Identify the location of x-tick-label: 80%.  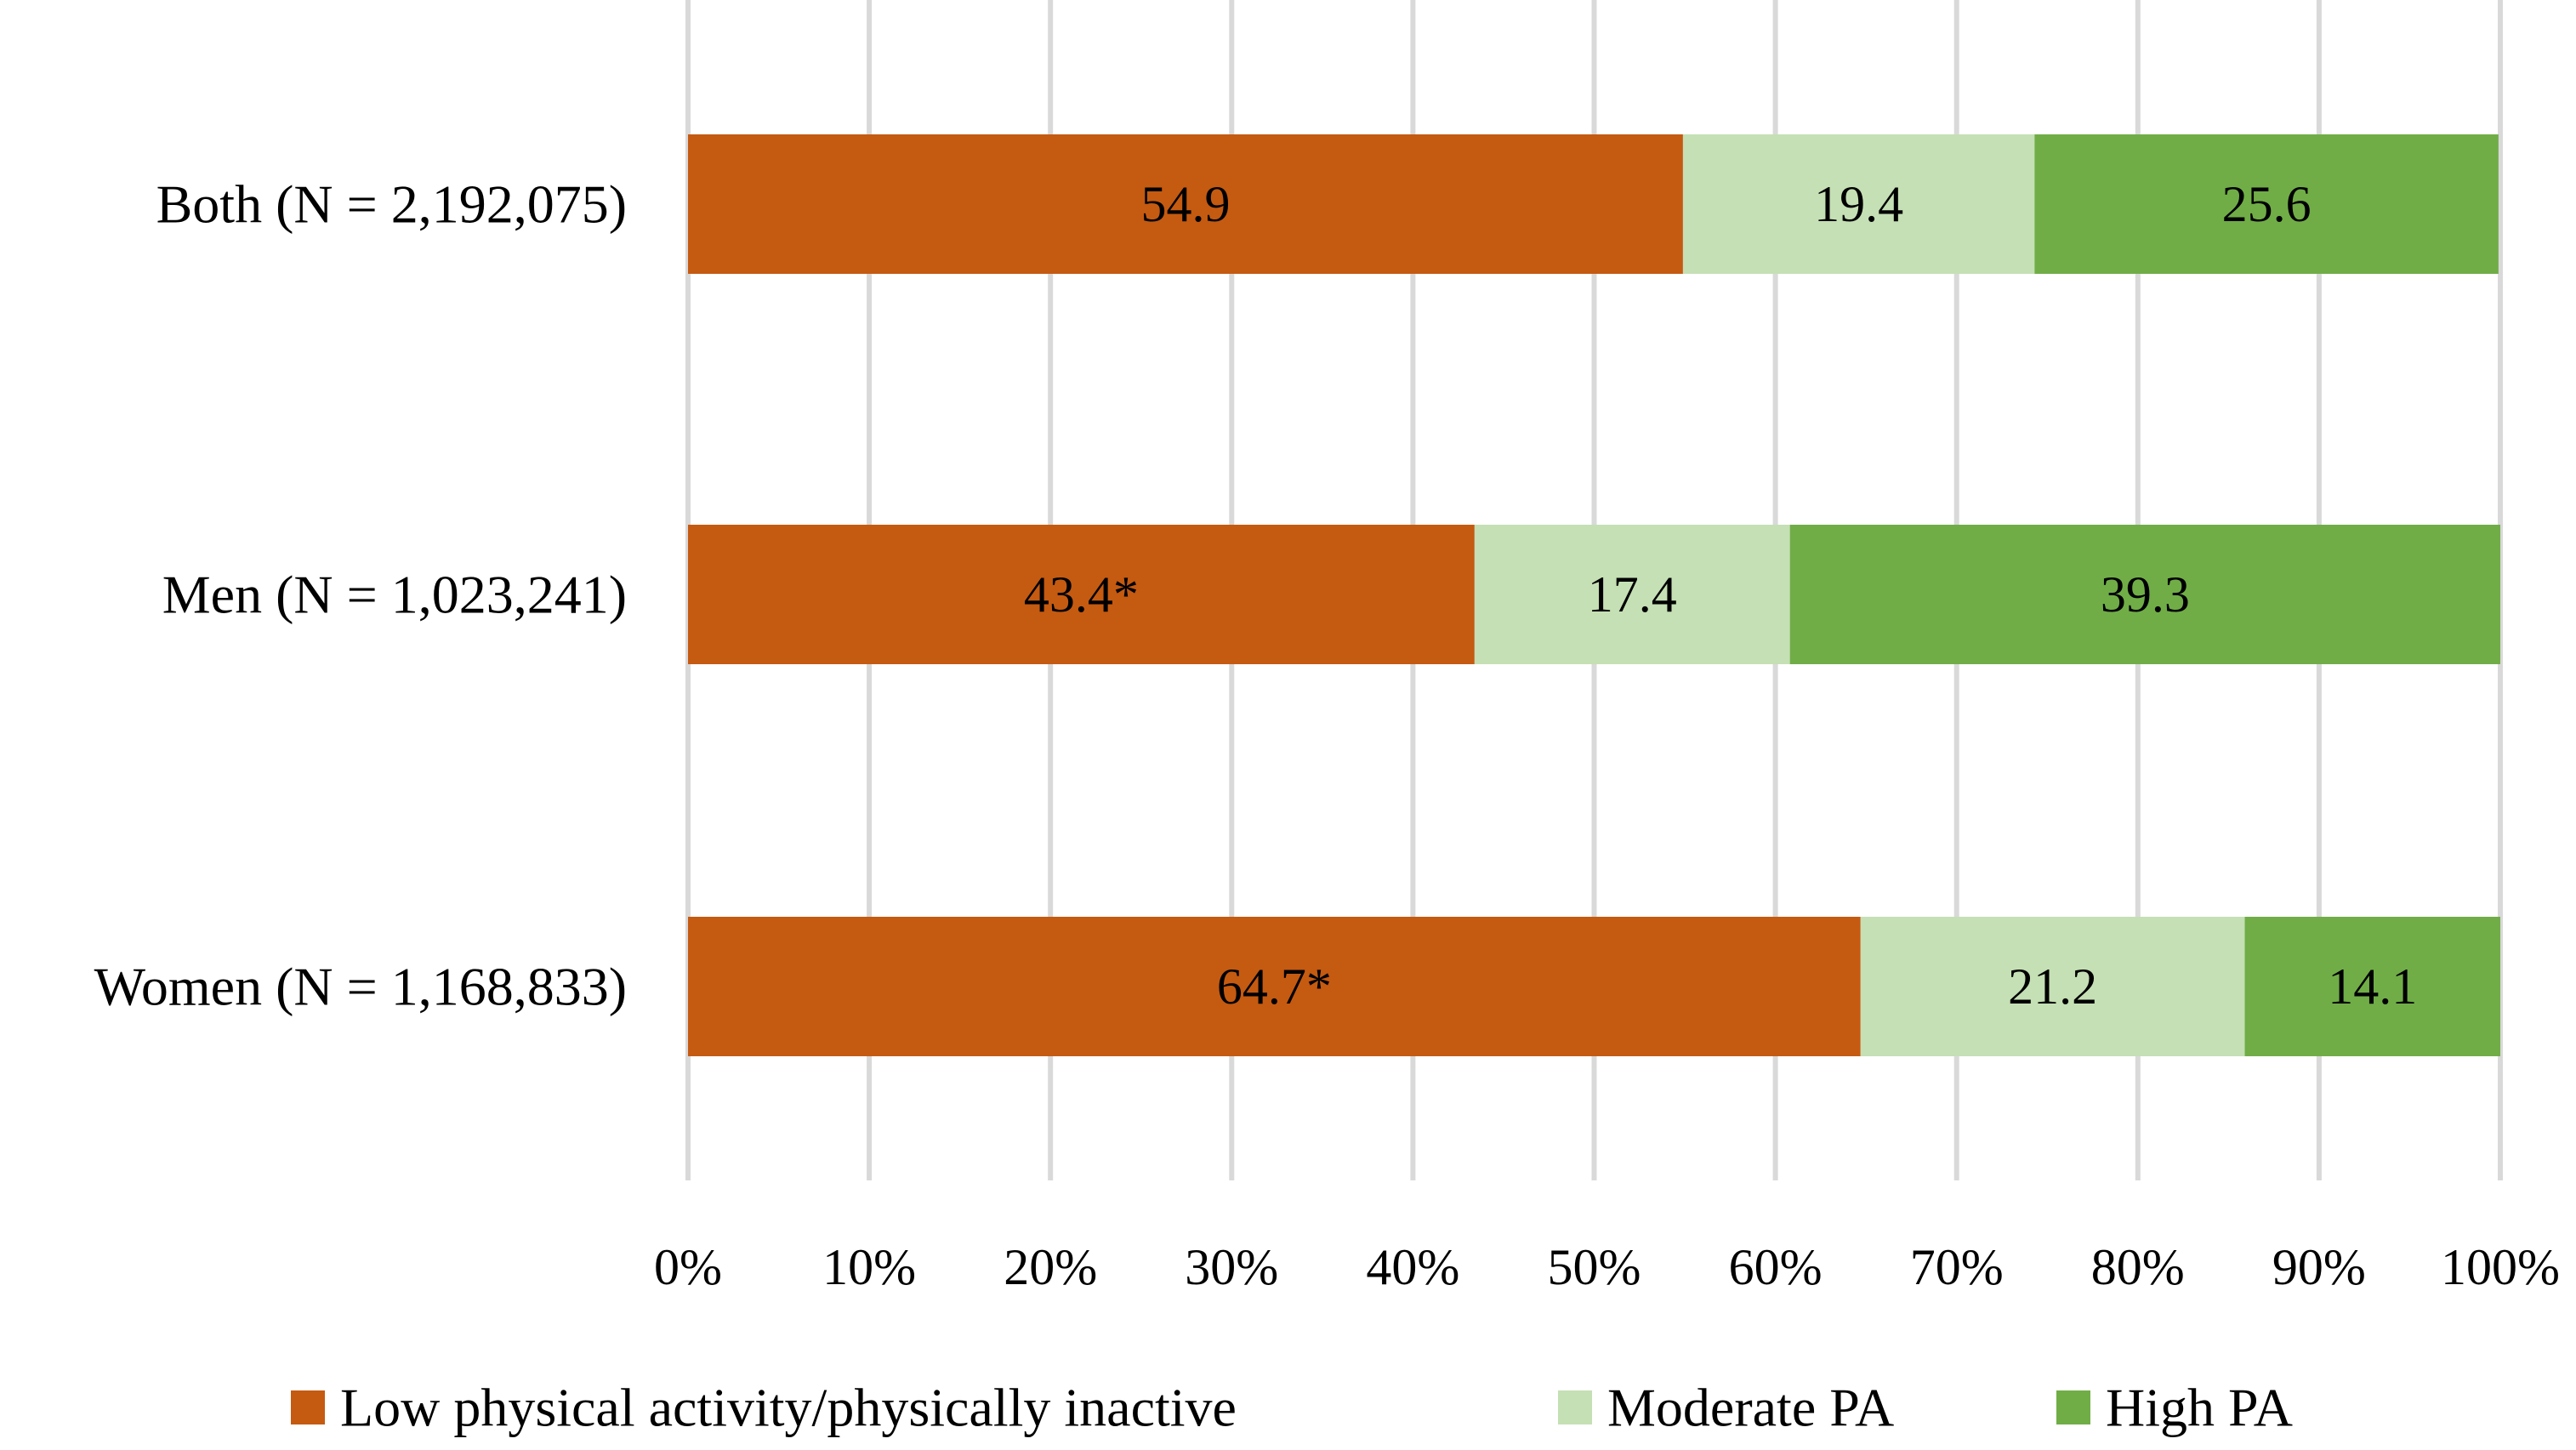
(2138, 1267).